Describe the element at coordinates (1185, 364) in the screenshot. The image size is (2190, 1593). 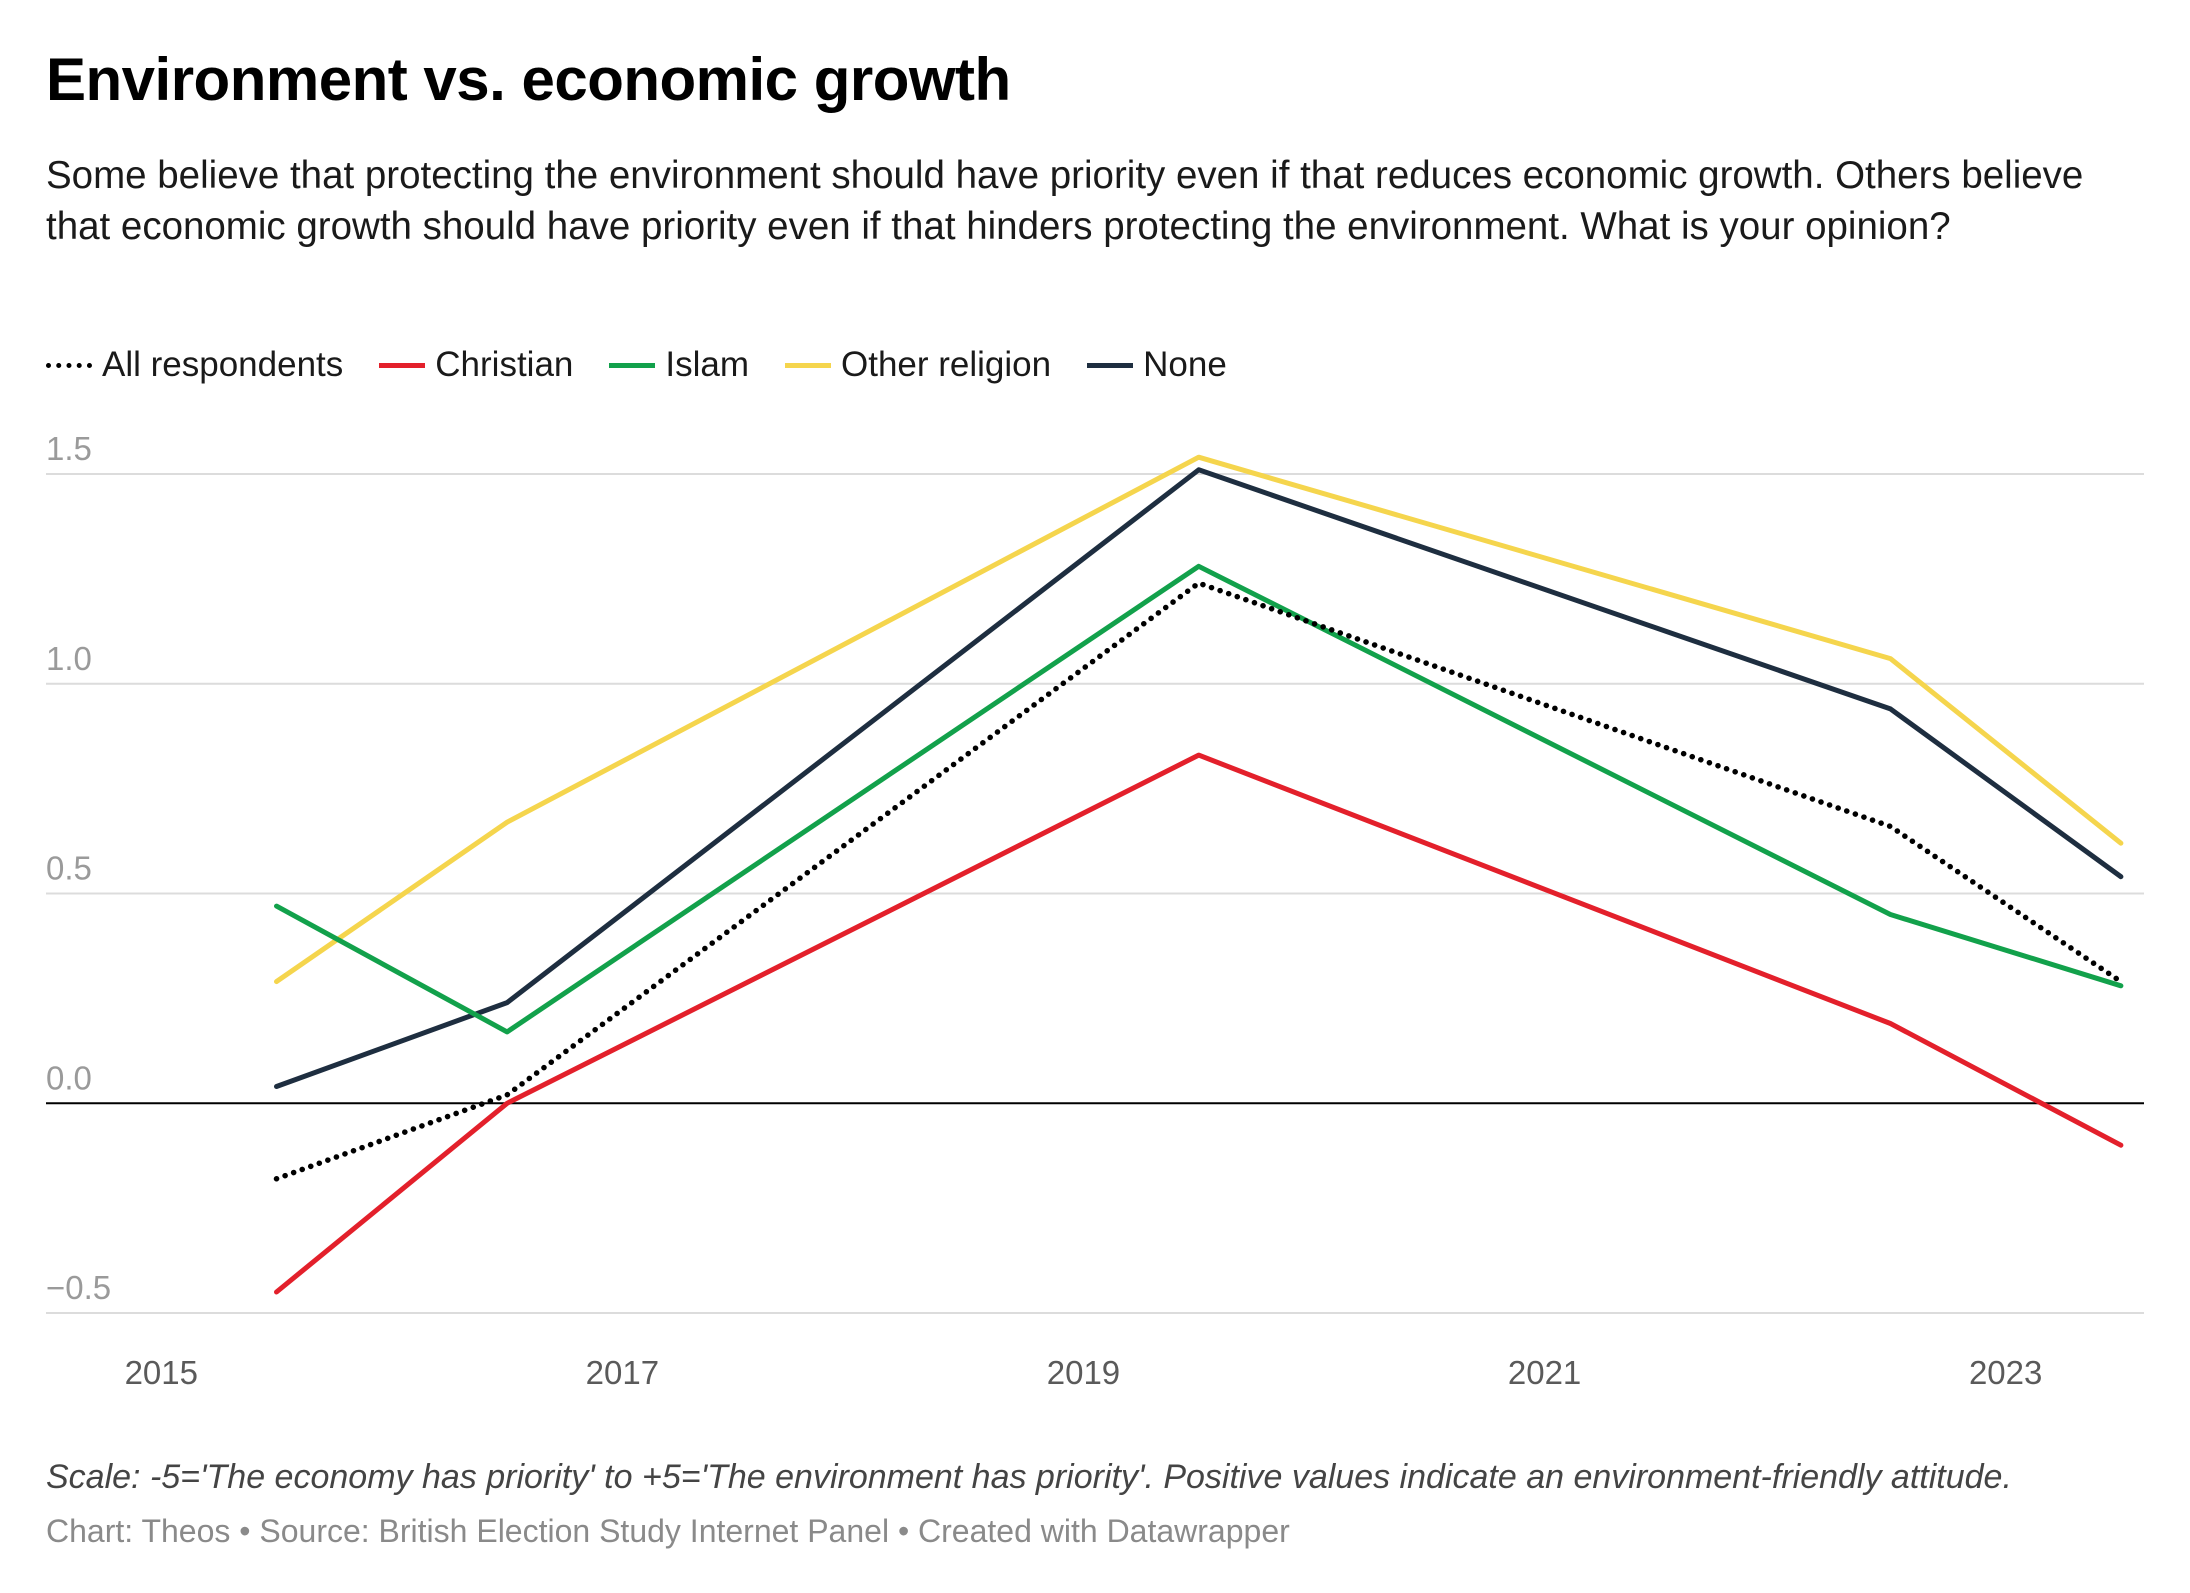
I see `legend-label: None` at that location.